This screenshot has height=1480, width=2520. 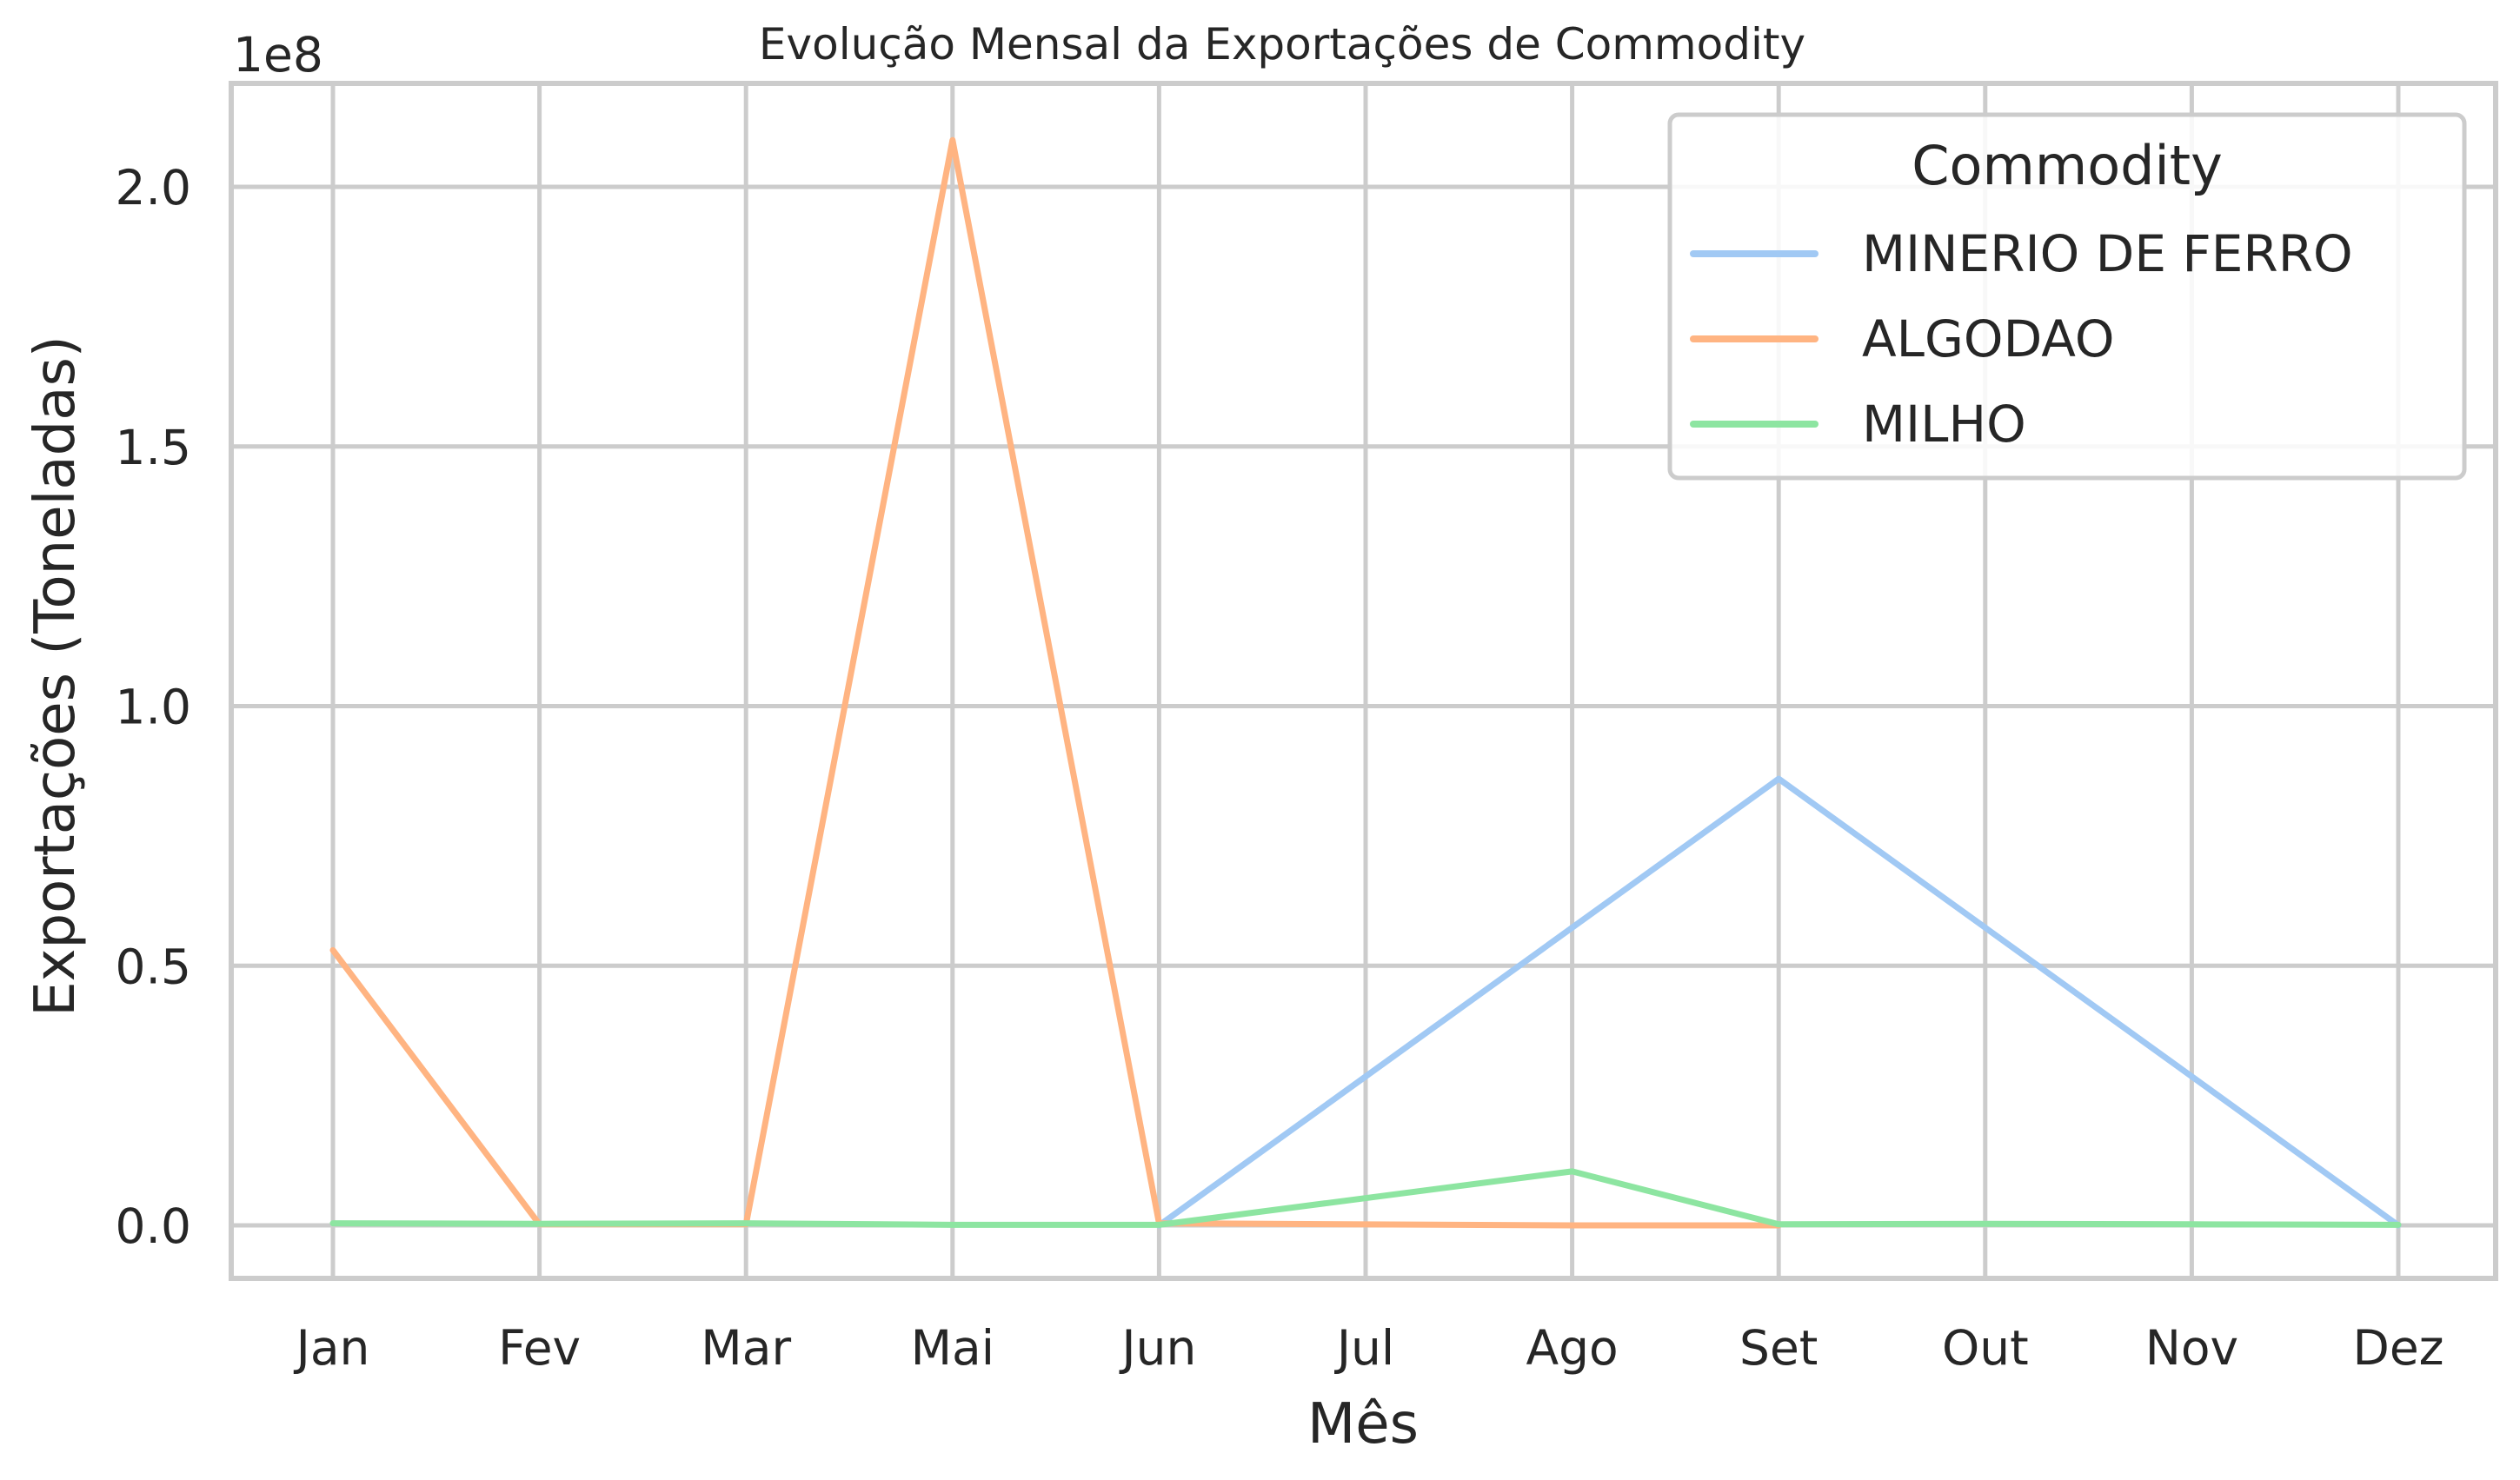 I want to click on x-tick-label: Jul, so click(x=1364, y=1348).